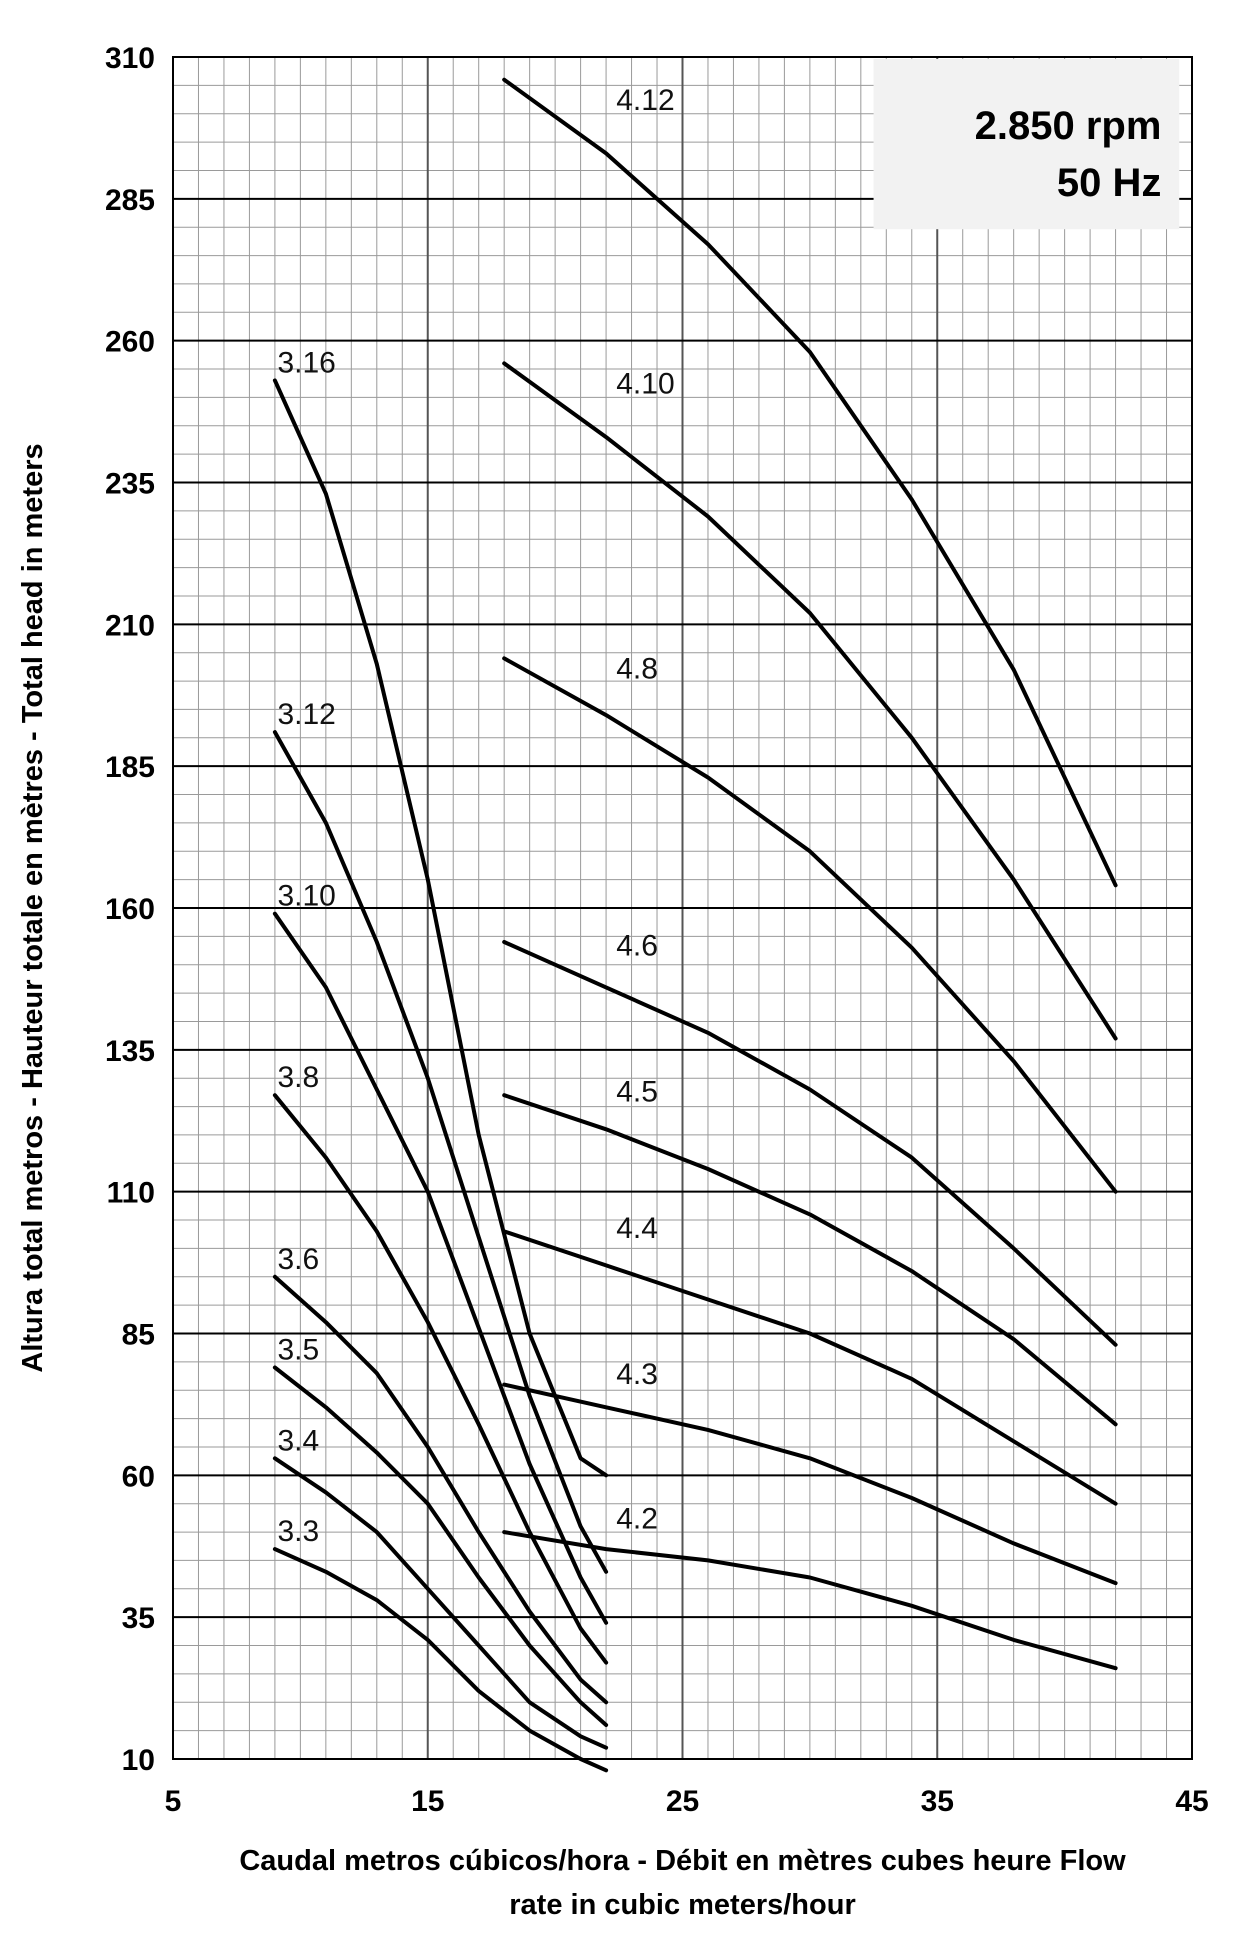 The height and width of the screenshot is (1955, 1246). I want to click on series-label-4-8: 4.8, so click(637, 668).